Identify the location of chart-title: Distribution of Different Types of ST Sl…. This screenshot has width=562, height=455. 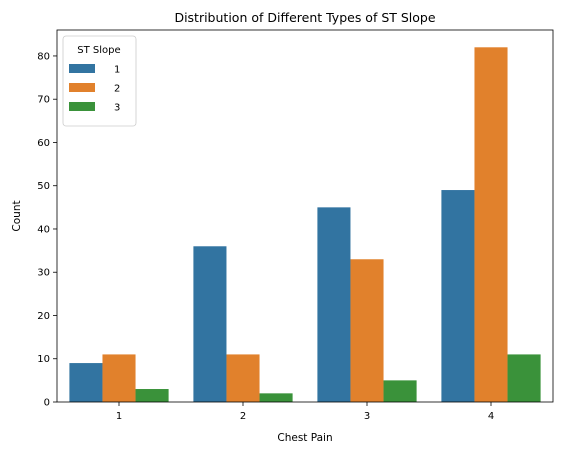
(304, 17).